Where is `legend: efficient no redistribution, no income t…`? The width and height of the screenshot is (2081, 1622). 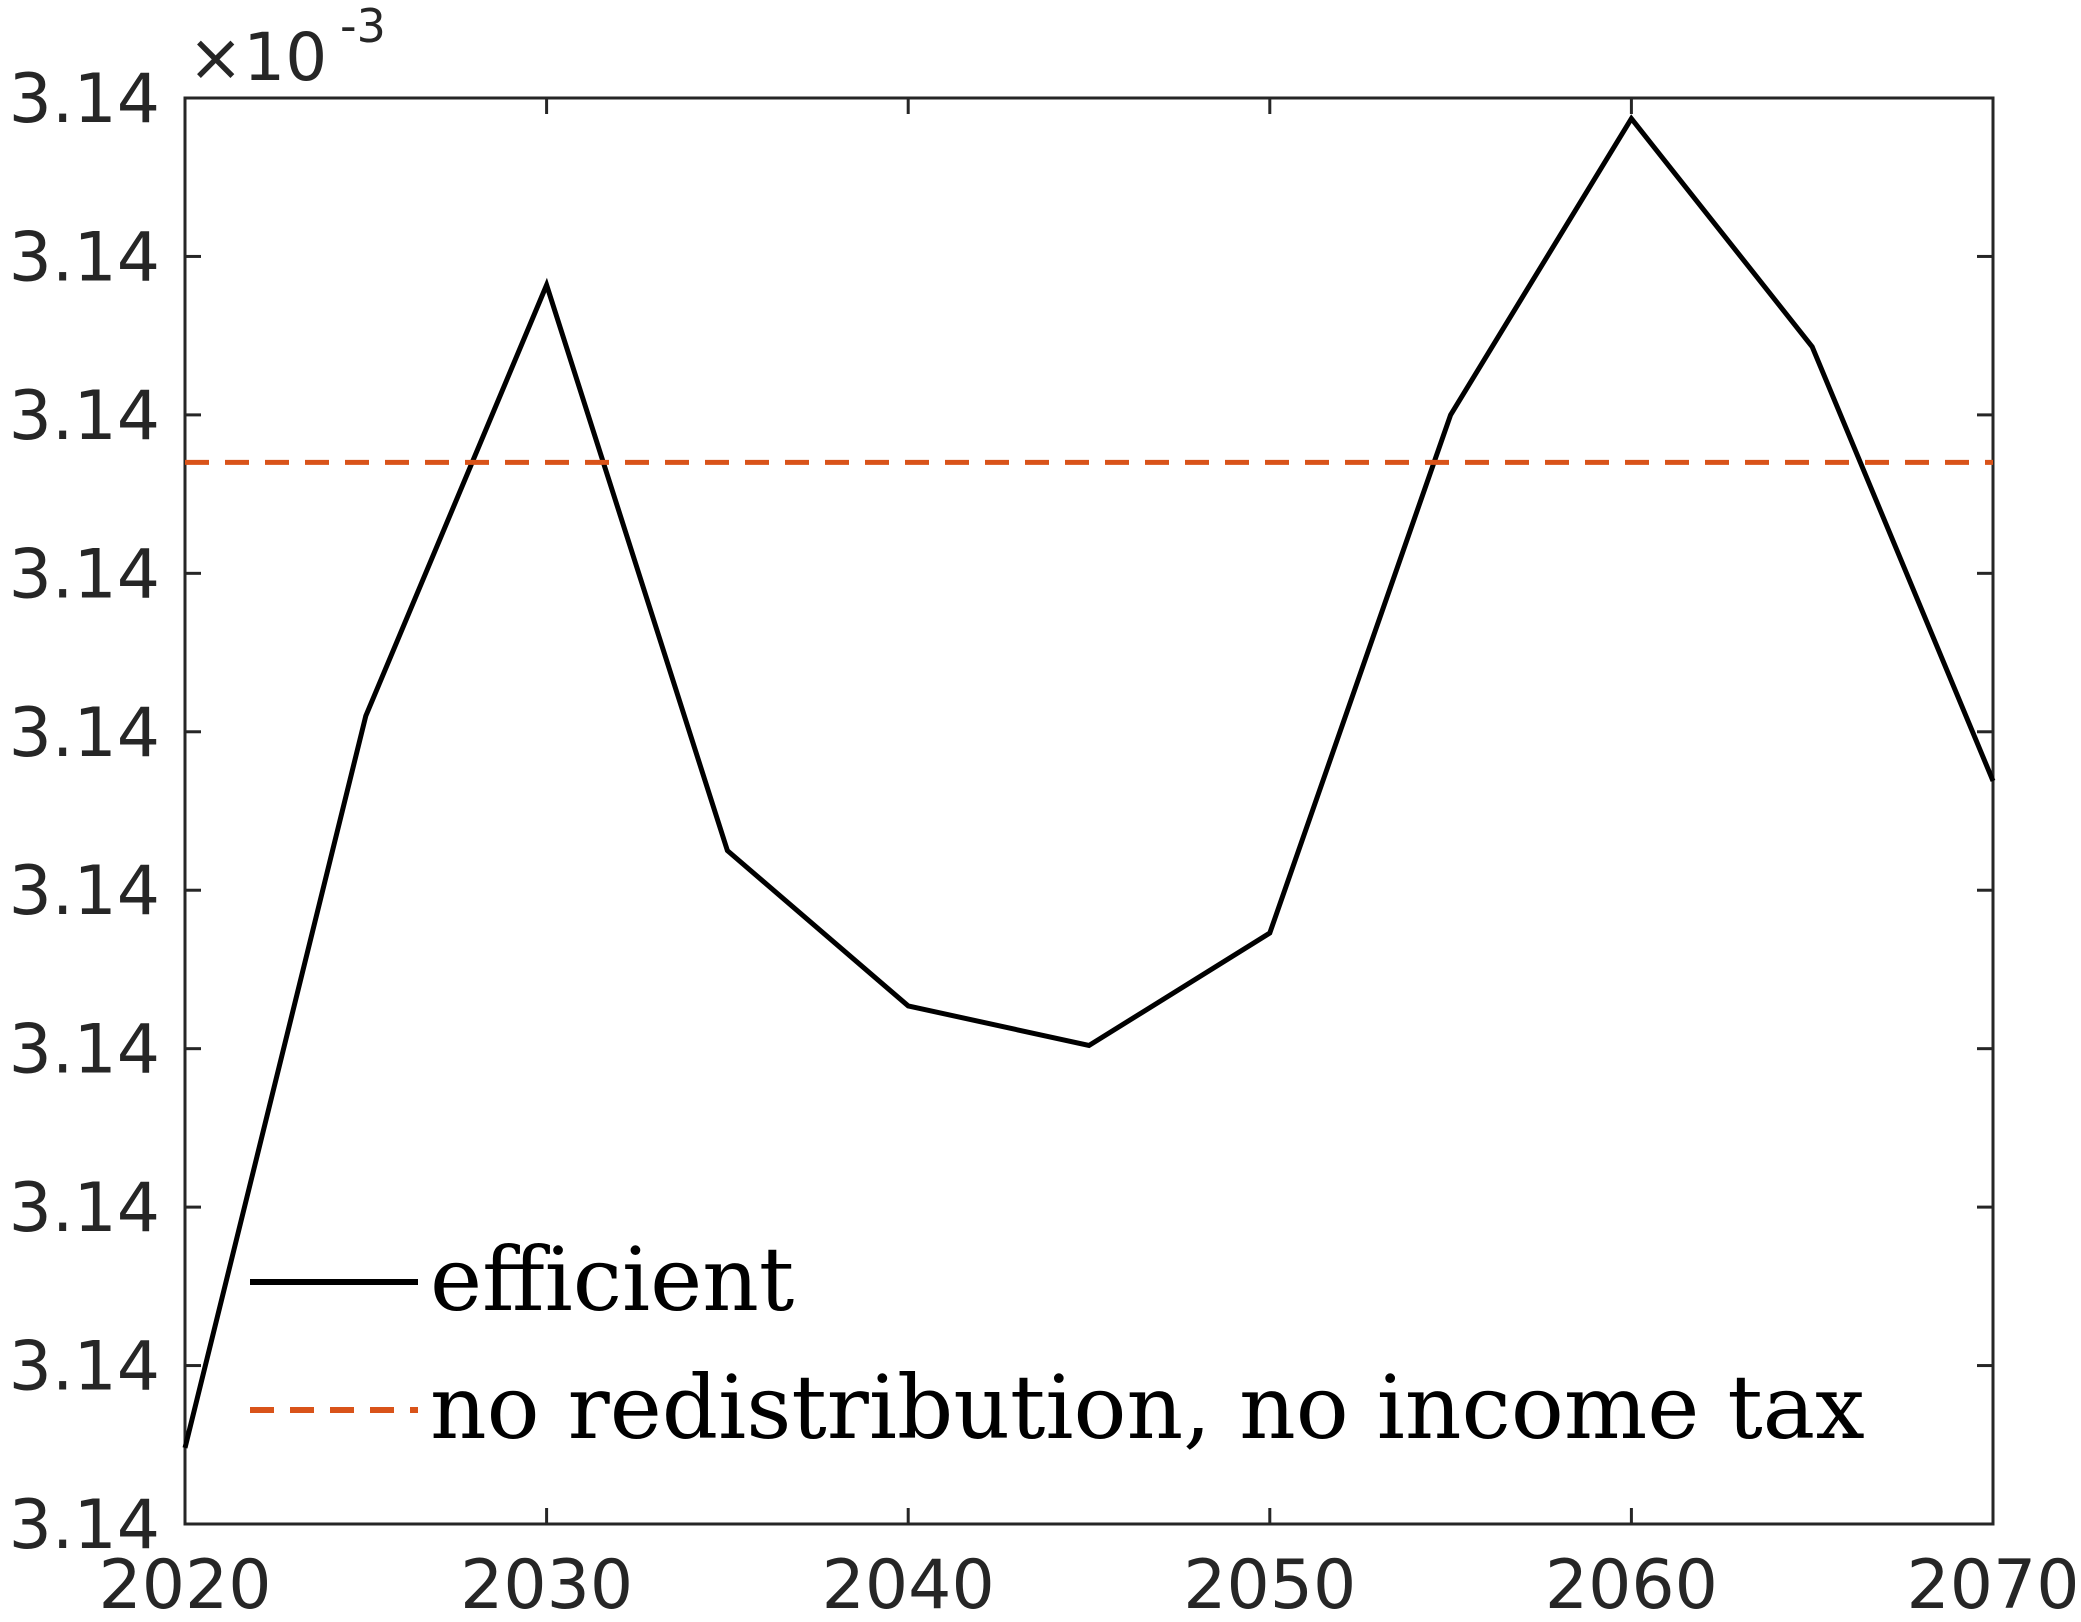 legend: efficient no redistribution, no income t… is located at coordinates (1057, 1343).